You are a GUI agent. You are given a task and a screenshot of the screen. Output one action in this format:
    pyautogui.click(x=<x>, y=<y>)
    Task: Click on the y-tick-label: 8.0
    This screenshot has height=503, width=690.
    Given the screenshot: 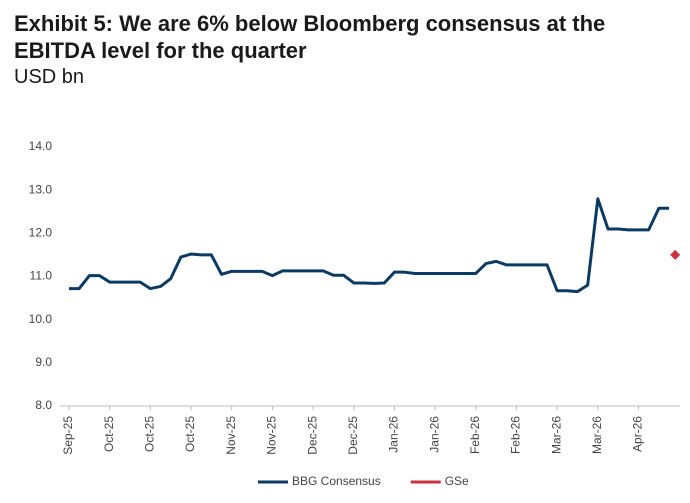 What is the action you would take?
    pyautogui.click(x=43, y=405)
    